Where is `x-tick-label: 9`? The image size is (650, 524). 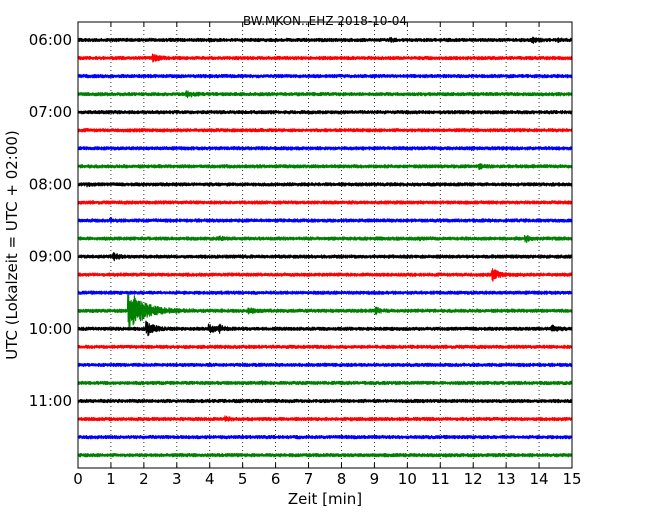
x-tick-label: 9 is located at coordinates (375, 479).